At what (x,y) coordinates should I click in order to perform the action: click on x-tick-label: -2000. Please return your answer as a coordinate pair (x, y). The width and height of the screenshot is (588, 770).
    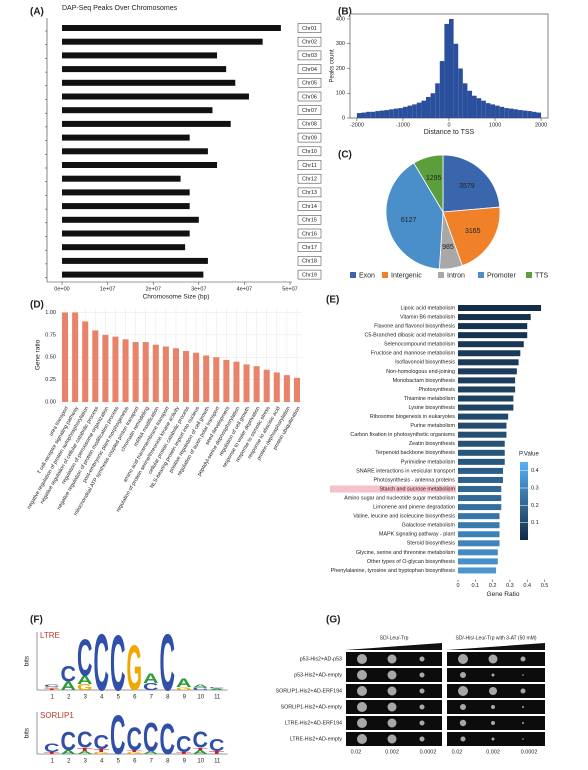
    Looking at the image, I should click on (357, 125).